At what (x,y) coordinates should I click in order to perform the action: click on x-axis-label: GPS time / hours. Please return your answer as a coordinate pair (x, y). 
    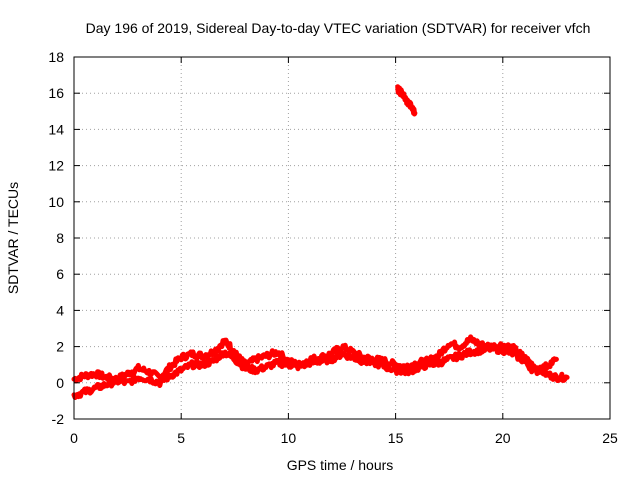
    Looking at the image, I should click on (340, 465).